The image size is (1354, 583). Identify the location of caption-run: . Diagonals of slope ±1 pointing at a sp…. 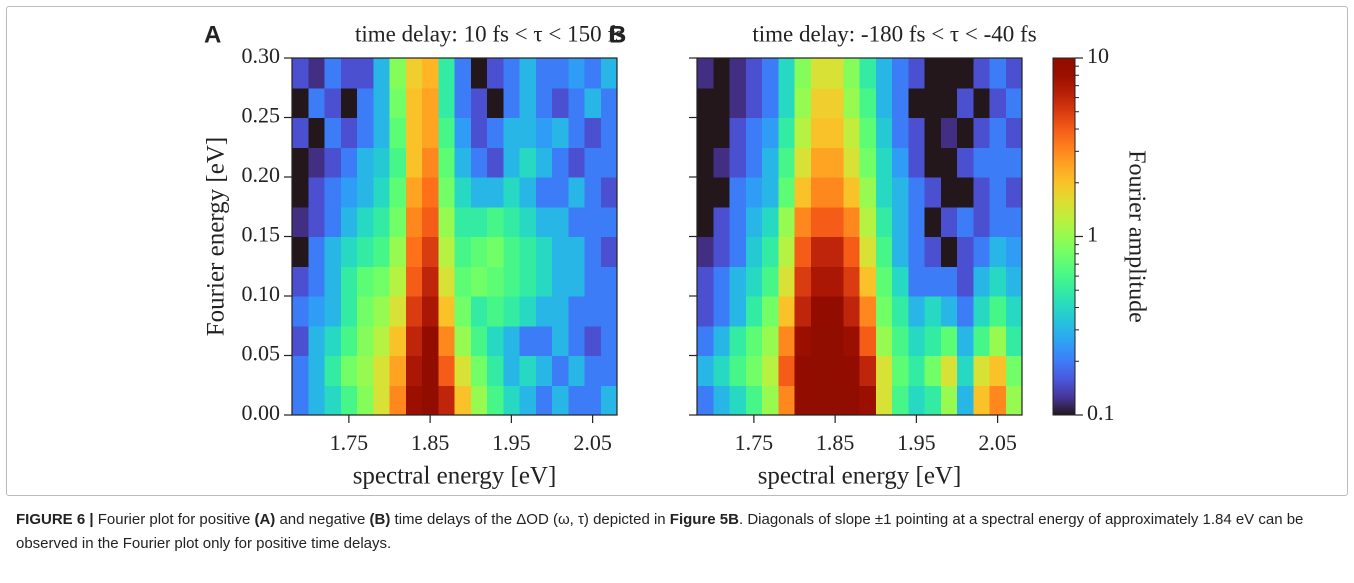
(660, 531).